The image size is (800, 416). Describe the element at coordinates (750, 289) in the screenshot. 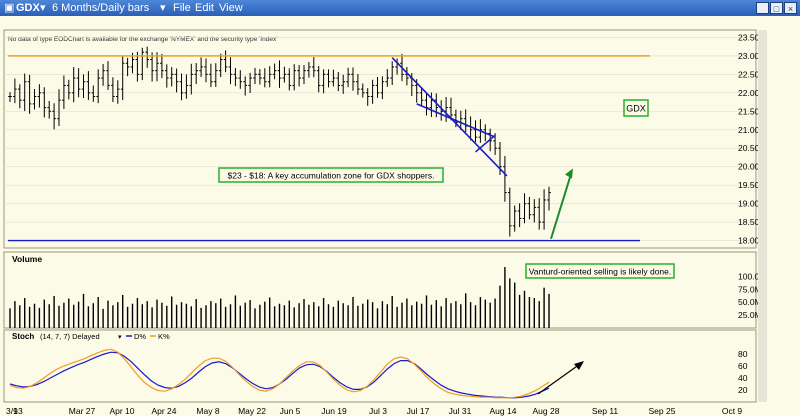

I see `volume-tick-label: 75.0M` at that location.